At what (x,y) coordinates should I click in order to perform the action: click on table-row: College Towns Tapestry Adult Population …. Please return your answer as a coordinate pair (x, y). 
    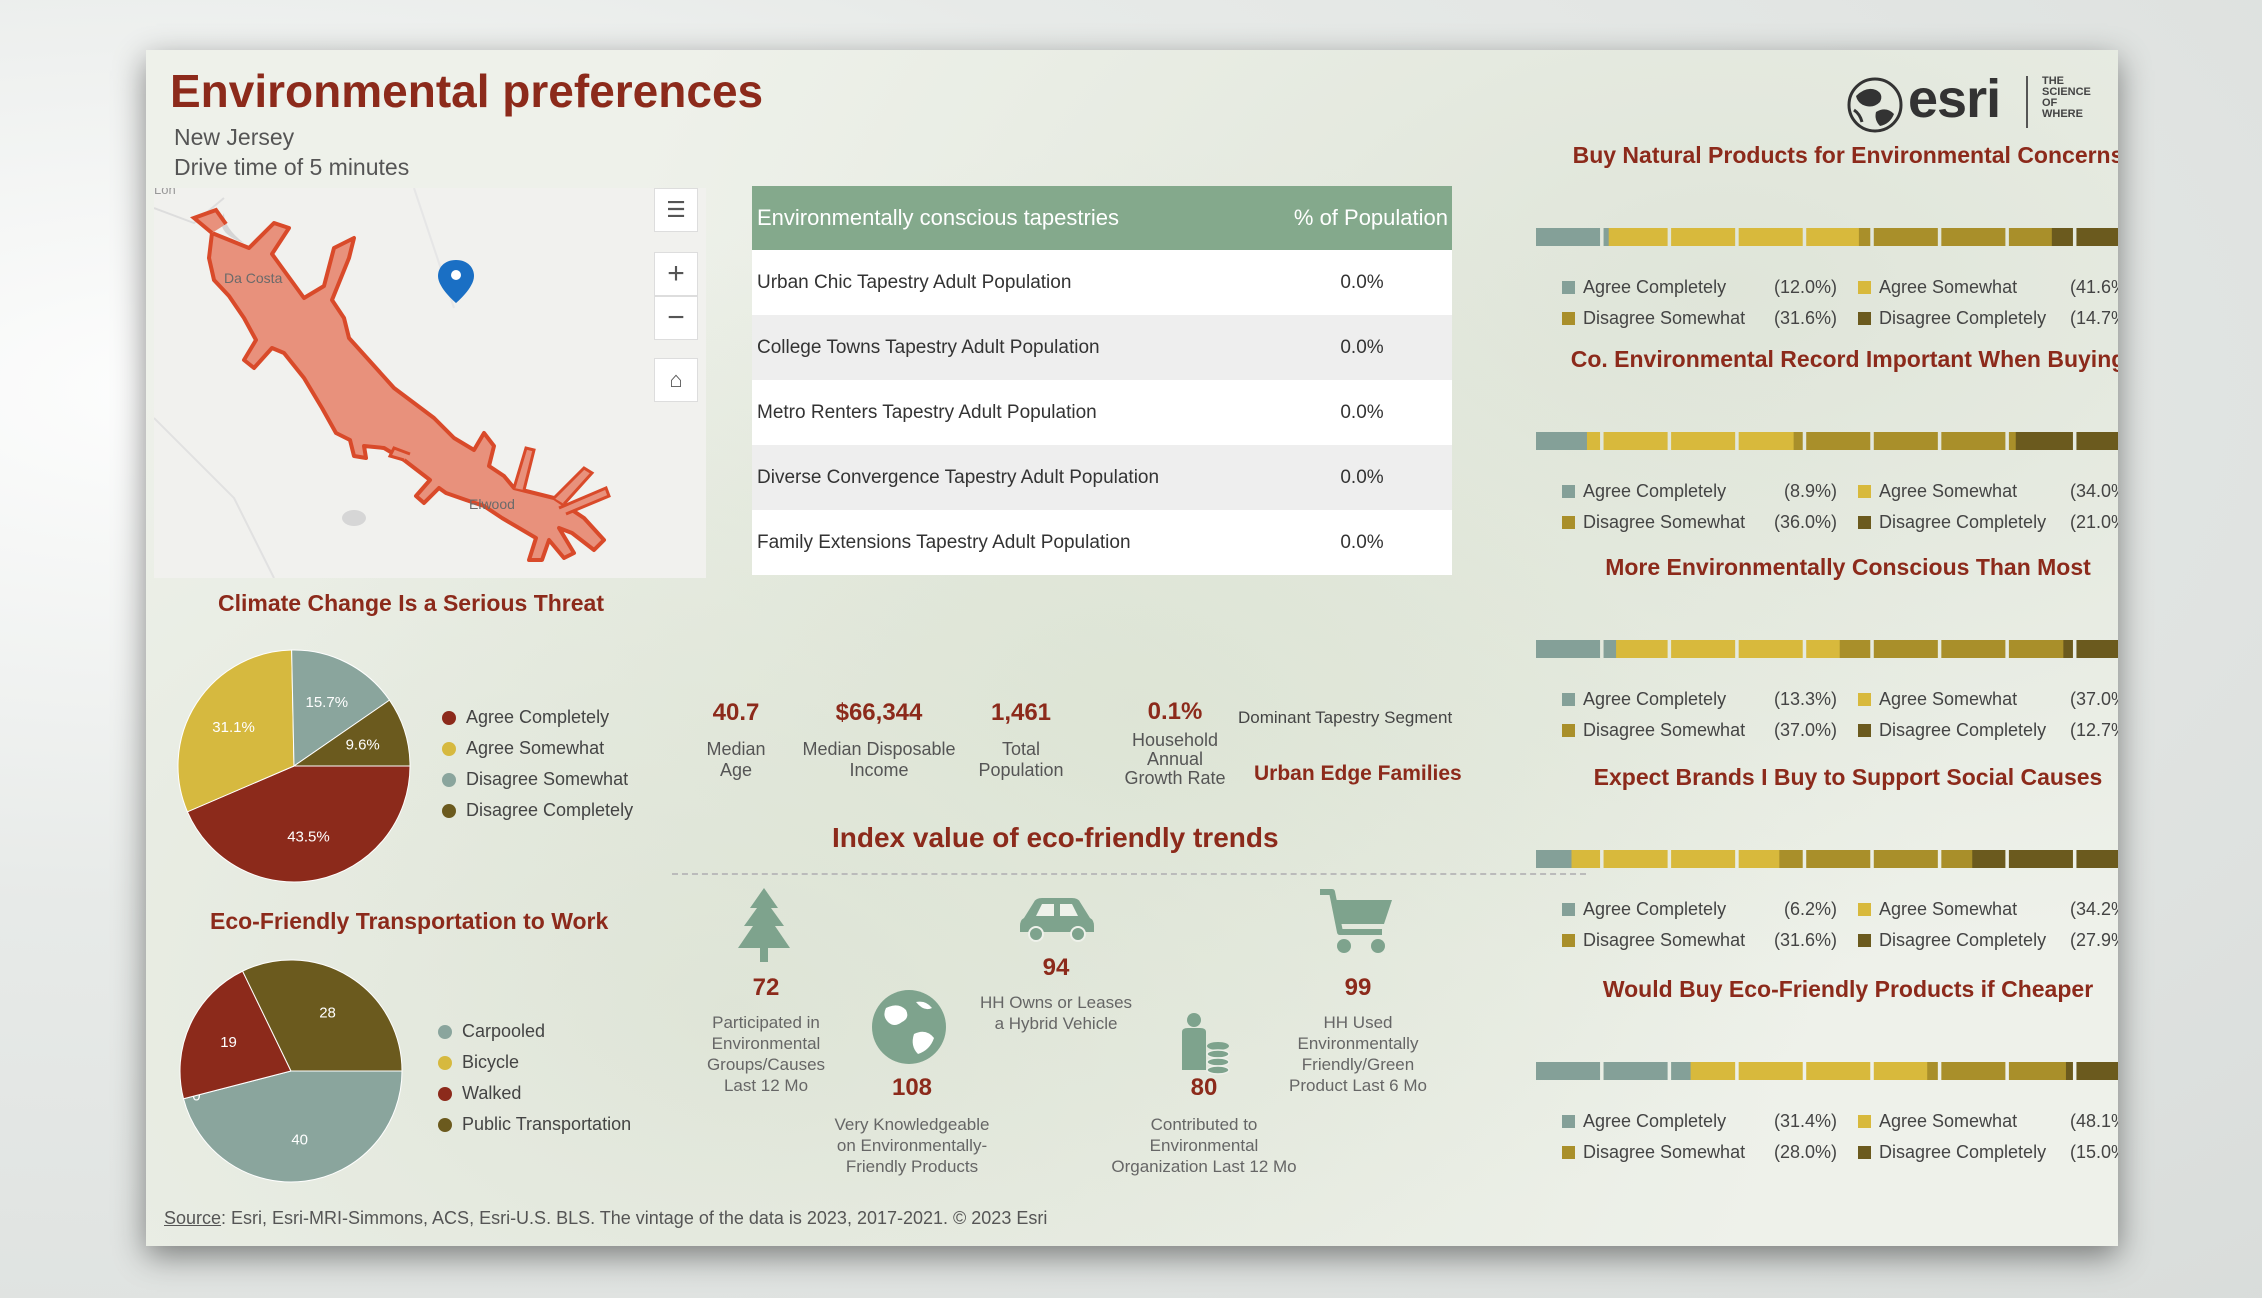
    Looking at the image, I should click on (1102, 347).